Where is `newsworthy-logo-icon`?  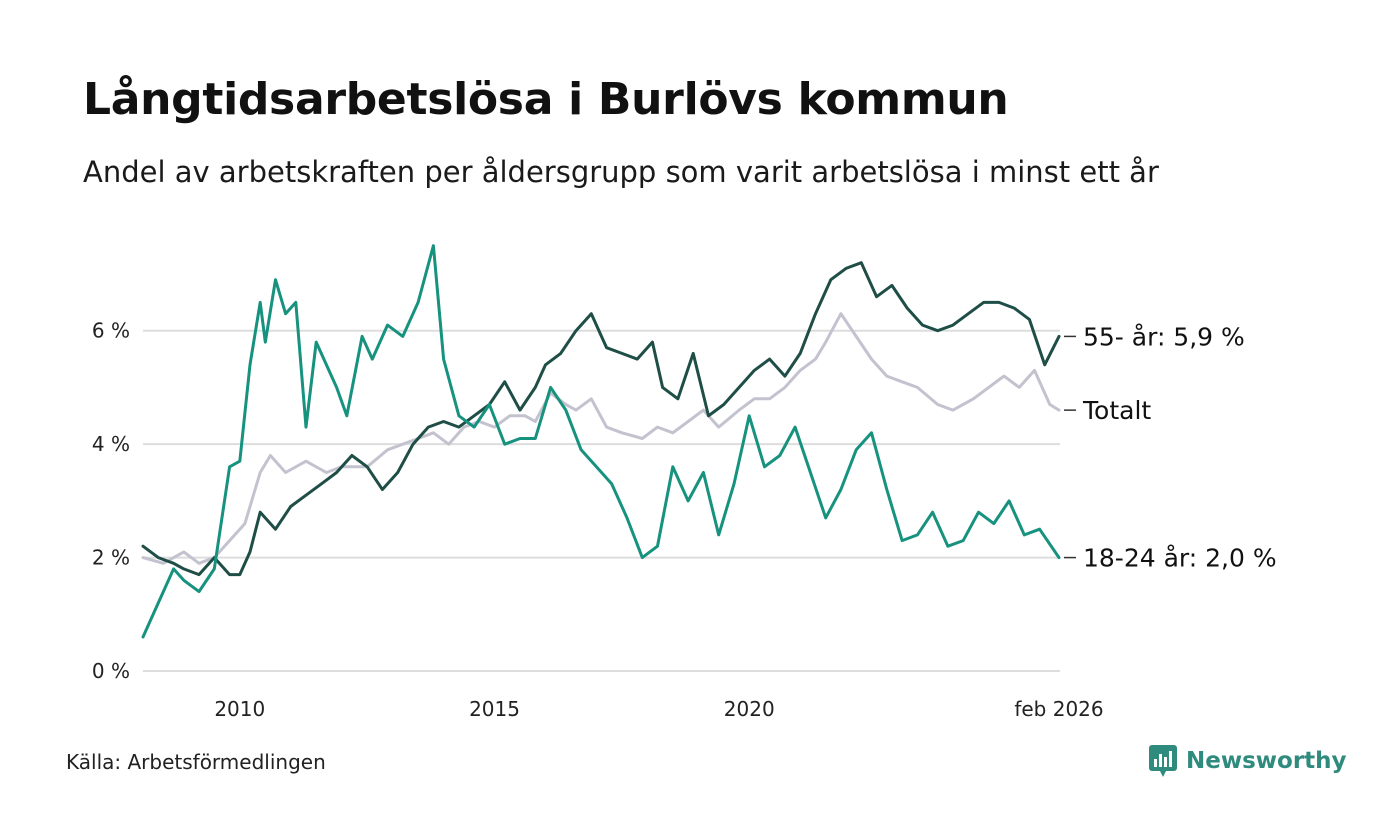
newsworthy-logo-icon is located at coordinates (1163, 761).